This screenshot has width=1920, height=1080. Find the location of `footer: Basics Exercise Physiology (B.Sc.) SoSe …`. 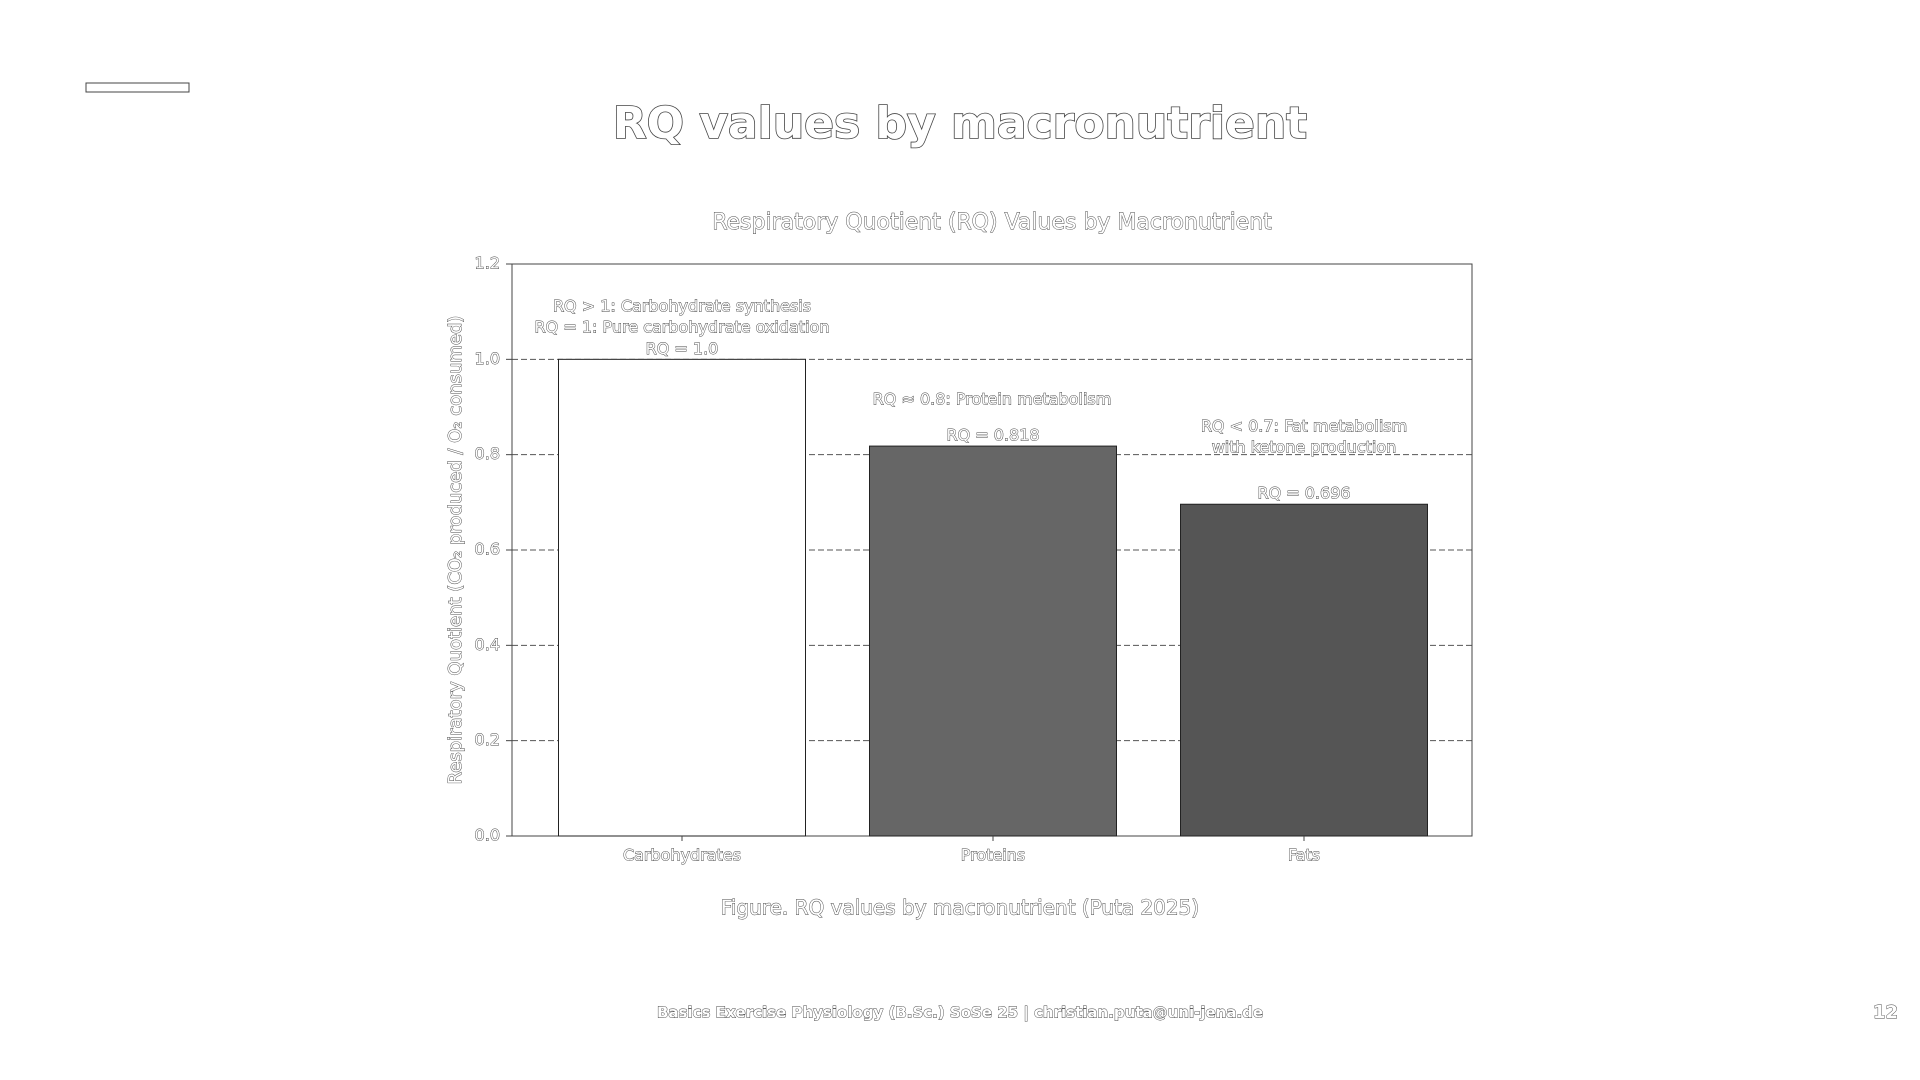

footer: Basics Exercise Physiology (B.Sc.) SoSe … is located at coordinates (960, 1013).